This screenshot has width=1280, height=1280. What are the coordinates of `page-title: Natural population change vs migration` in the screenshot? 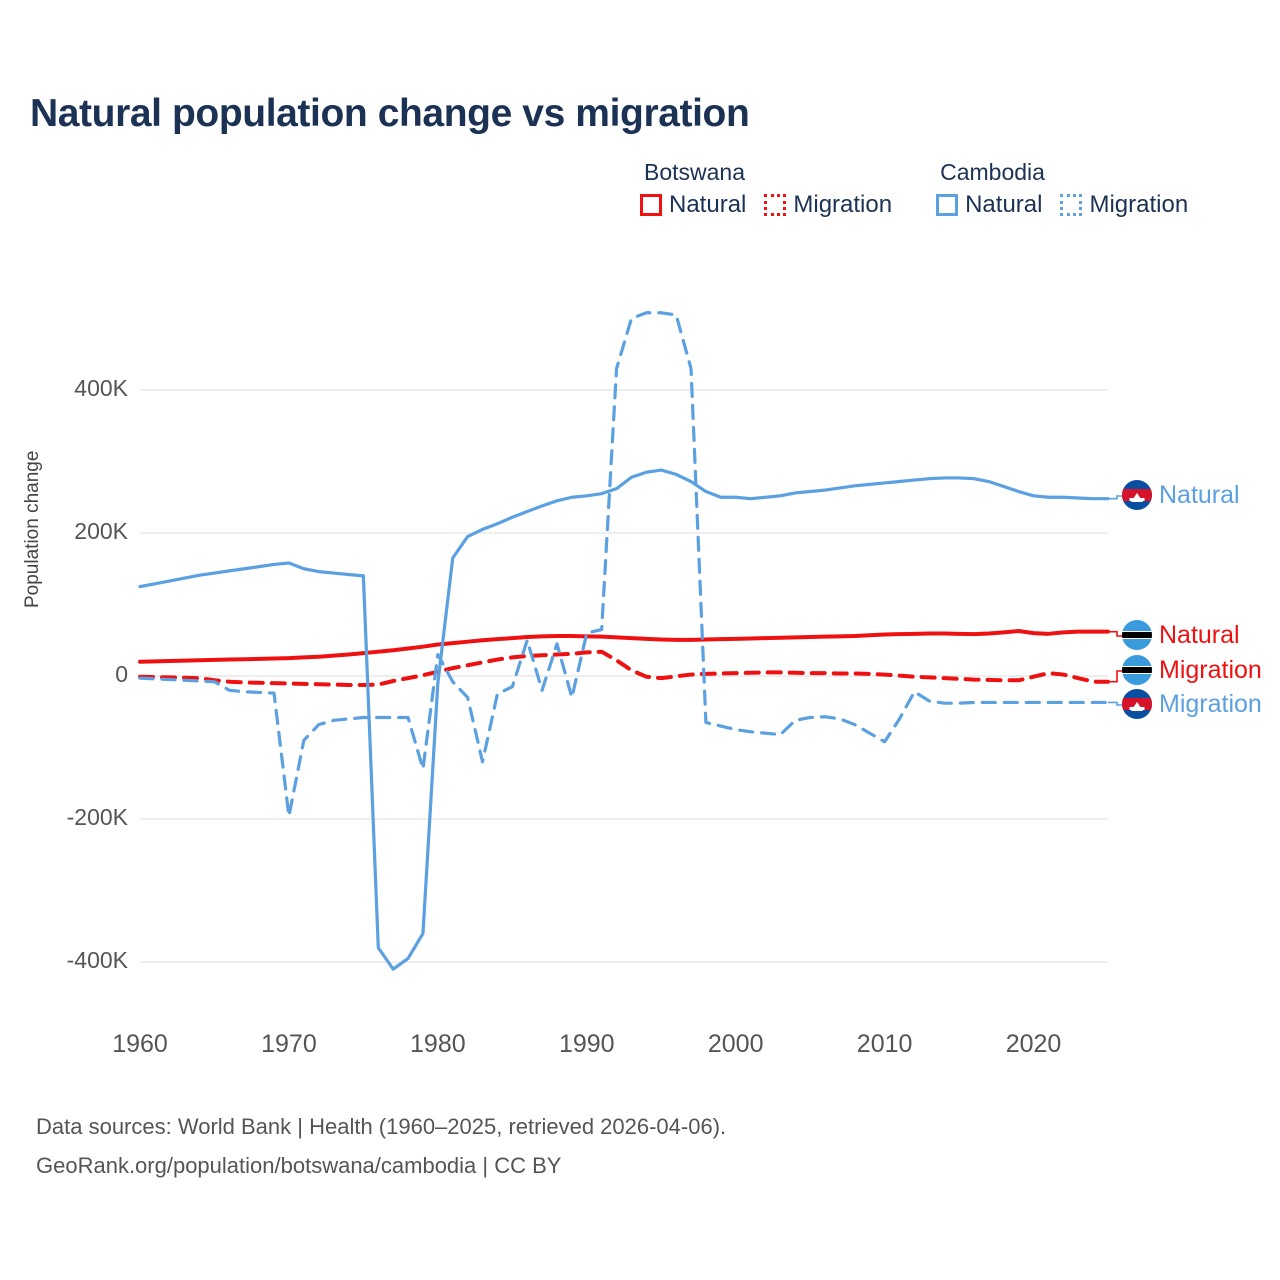 It's located at (390, 113).